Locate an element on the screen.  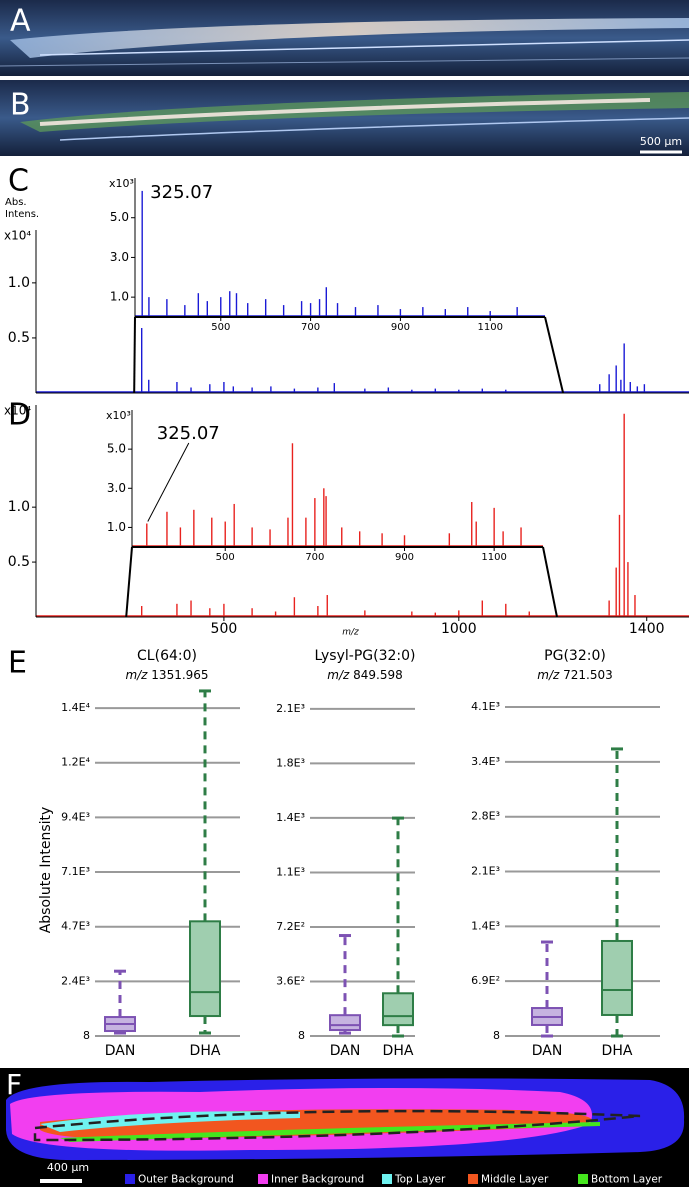
y-tick-label: 2.1E³ is located at coordinates (485, 871).